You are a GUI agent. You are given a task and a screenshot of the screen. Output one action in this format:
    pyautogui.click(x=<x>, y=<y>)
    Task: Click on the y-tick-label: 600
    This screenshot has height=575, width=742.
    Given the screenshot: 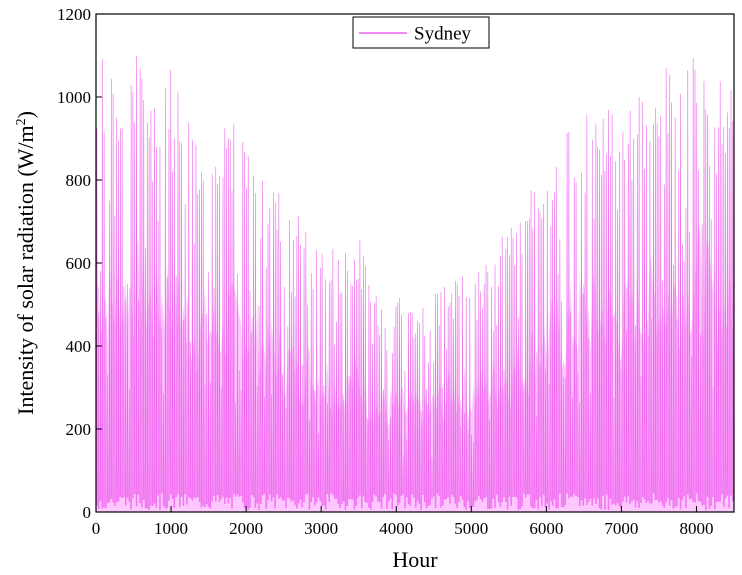 What is the action you would take?
    pyautogui.click(x=79, y=263)
    